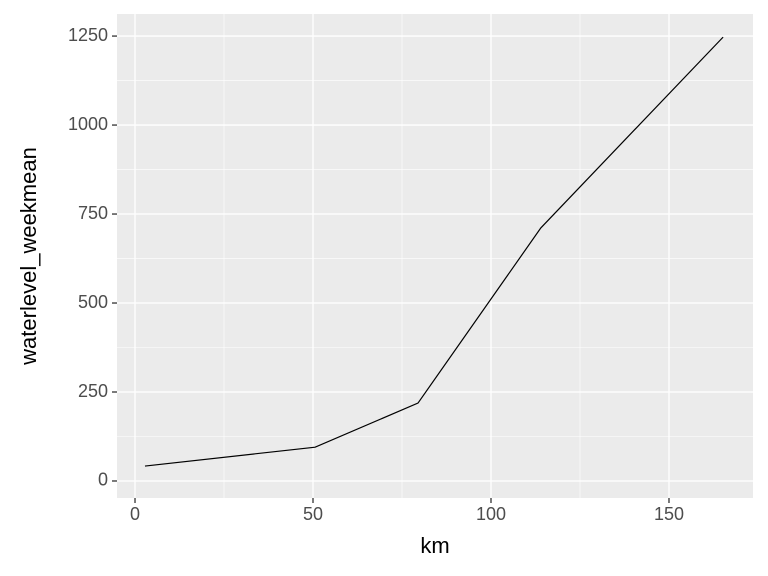 The image size is (768, 576). Describe the element at coordinates (93, 213) in the screenshot. I see `y-tick-label: 750` at that location.